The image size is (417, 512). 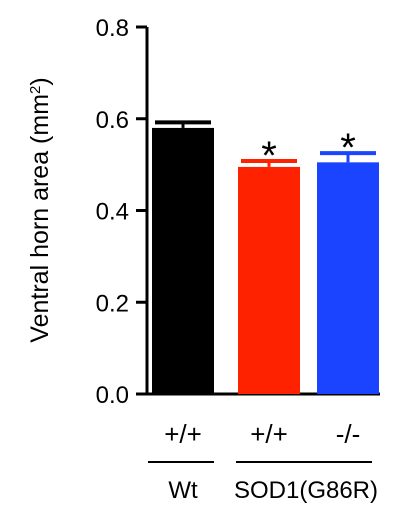 I want to click on group-label-wt: Wt, so click(x=183, y=490).